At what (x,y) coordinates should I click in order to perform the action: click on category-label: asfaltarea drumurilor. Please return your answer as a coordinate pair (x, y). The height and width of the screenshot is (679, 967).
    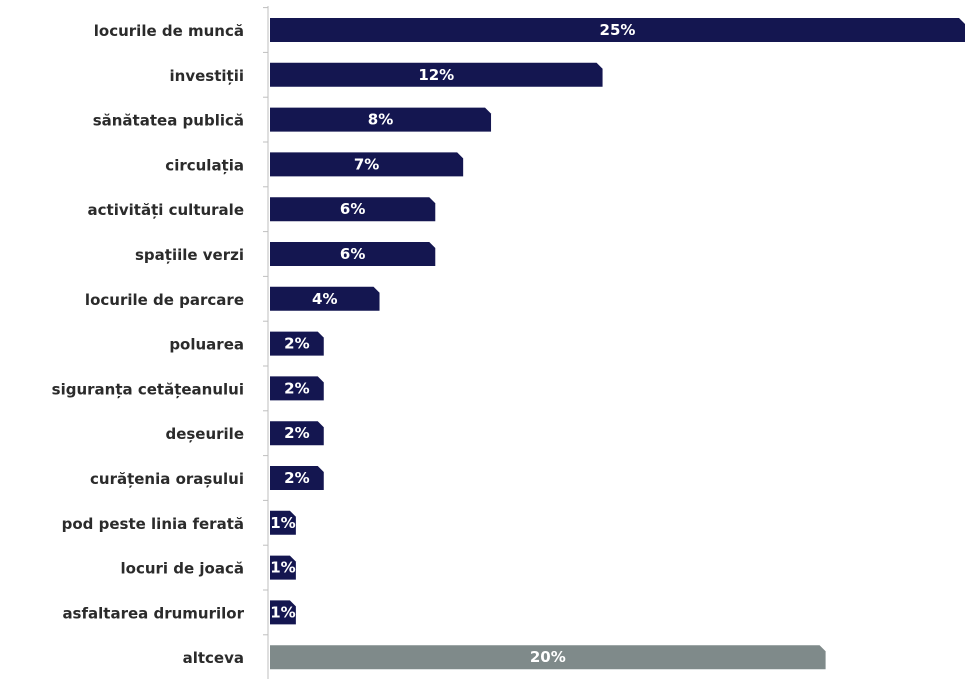
    Looking at the image, I should click on (153, 613).